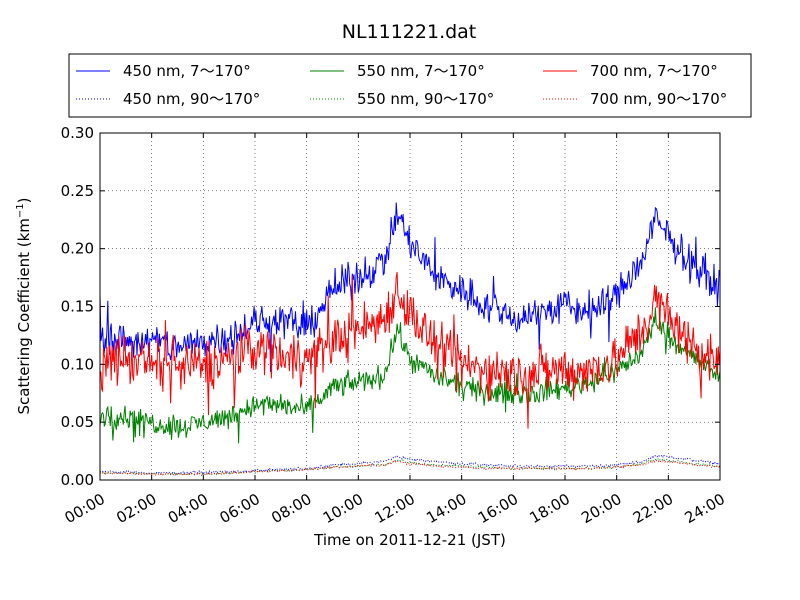 This screenshot has width=800, height=600. What do you see at coordinates (550, 508) in the screenshot?
I see `x-tick-label: 18:00` at bounding box center [550, 508].